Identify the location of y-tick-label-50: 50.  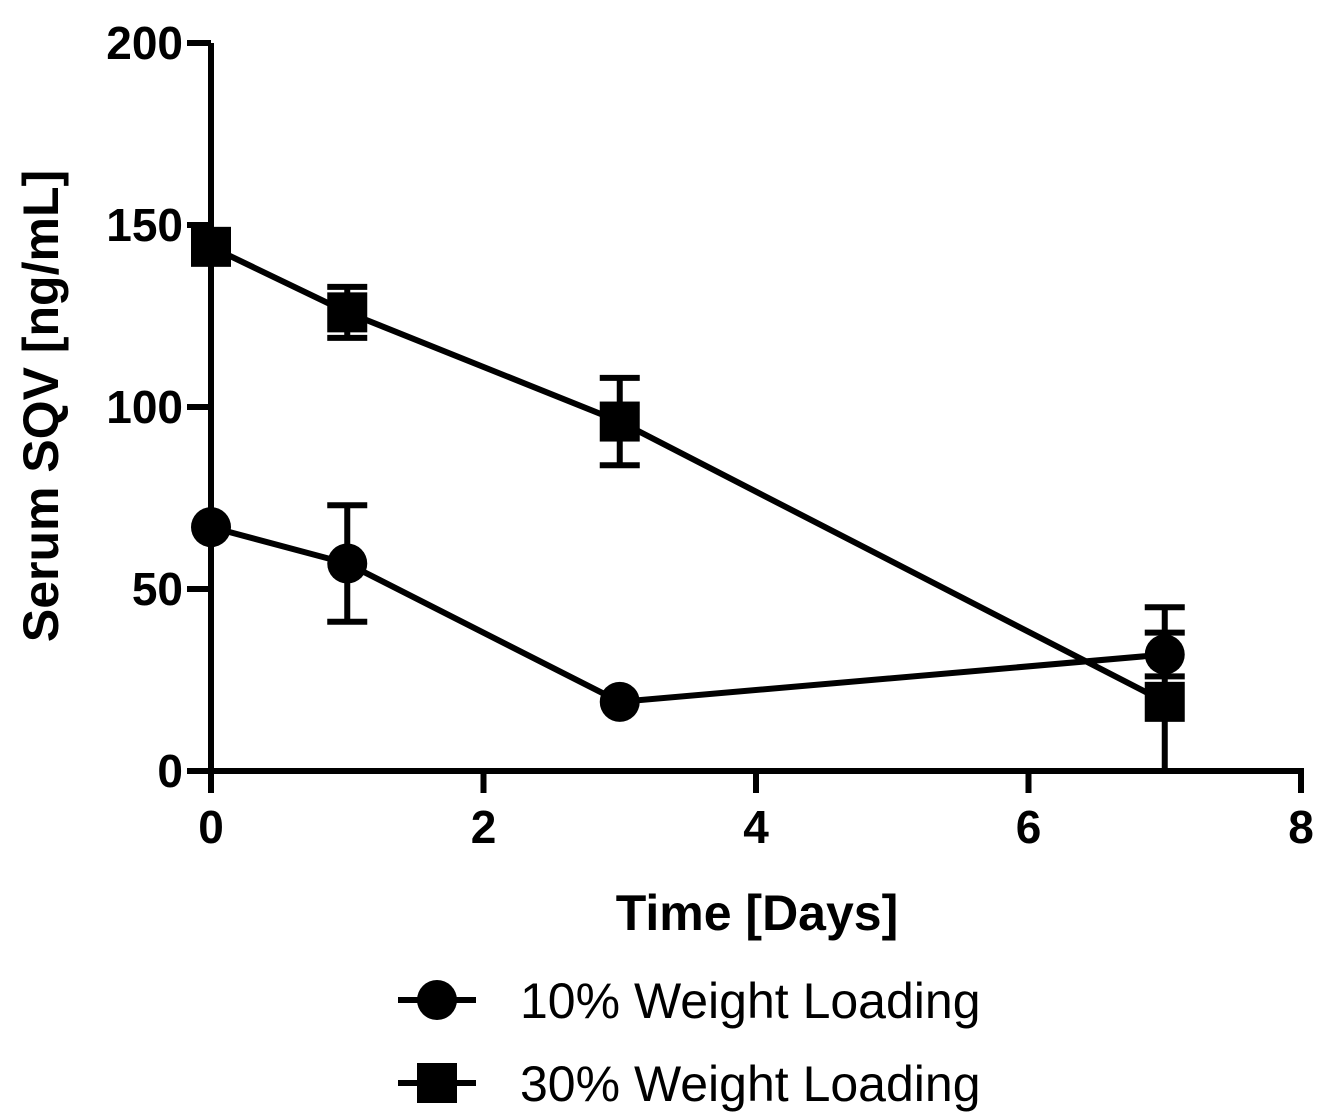
(157, 589).